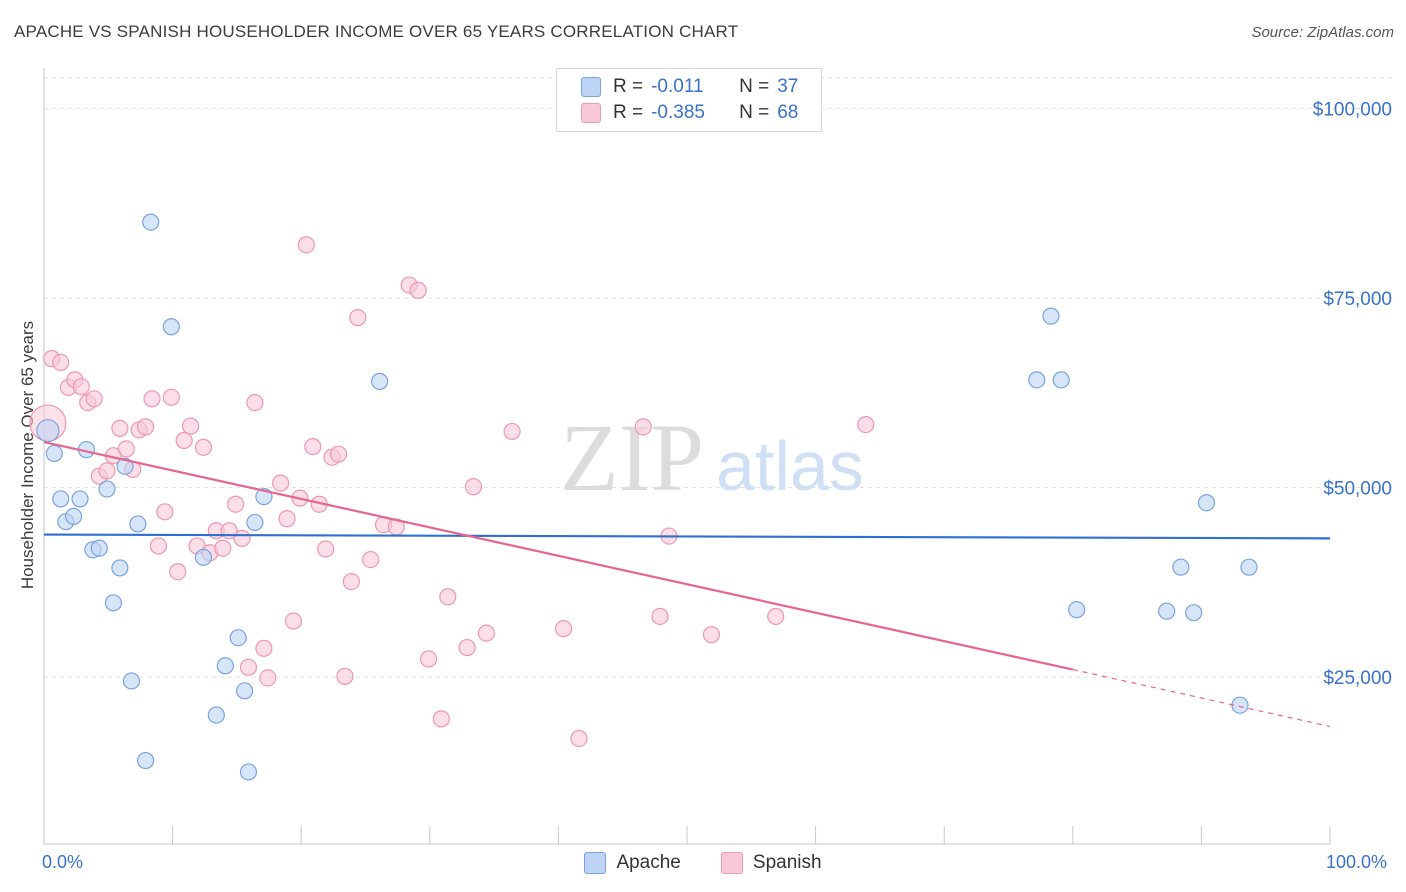 This screenshot has height=892, width=1406. What do you see at coordinates (788, 112) in the screenshot?
I see `legend-n-value: 68` at bounding box center [788, 112].